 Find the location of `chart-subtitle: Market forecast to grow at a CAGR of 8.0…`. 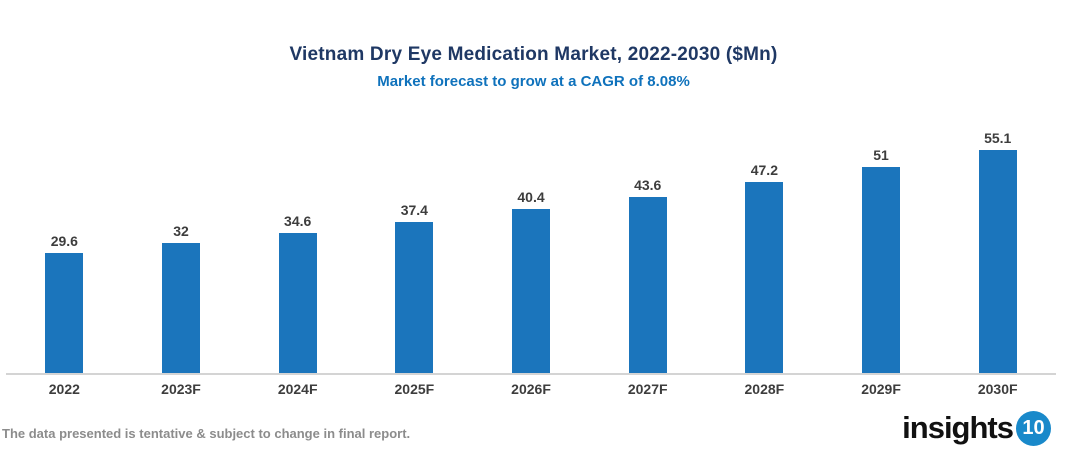

chart-subtitle: Market forecast to grow at a CAGR of 8.0… is located at coordinates (533, 81).